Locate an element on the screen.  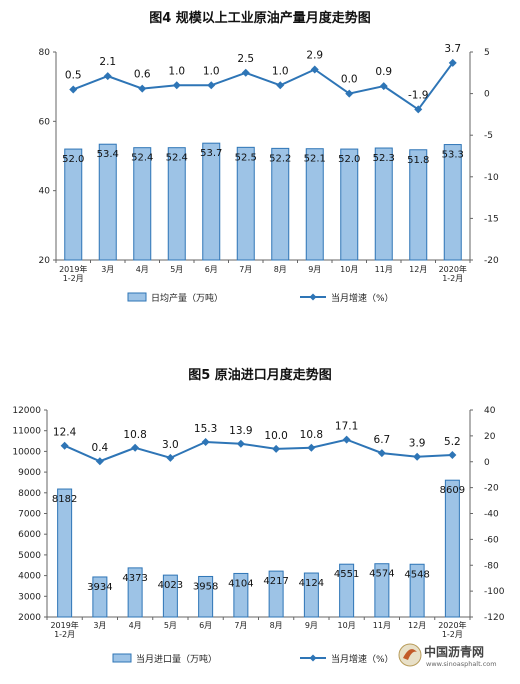
chart-title: 图5 原油进口月度走势图 is located at coordinates (260, 375).